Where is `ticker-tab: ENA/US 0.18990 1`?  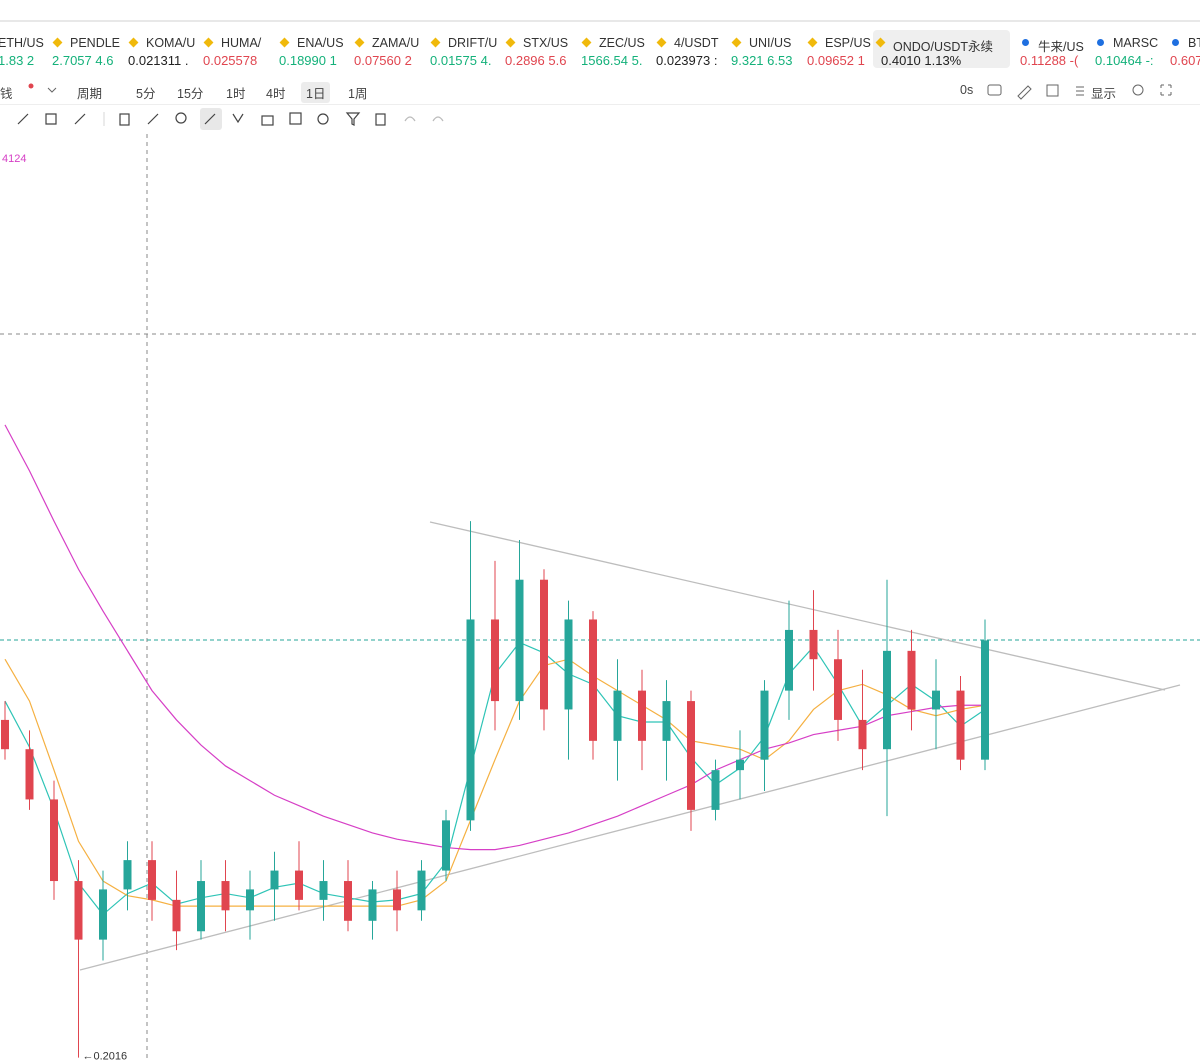
ticker-tab: ENA/US 0.18990 1 is located at coordinates (313, 49).